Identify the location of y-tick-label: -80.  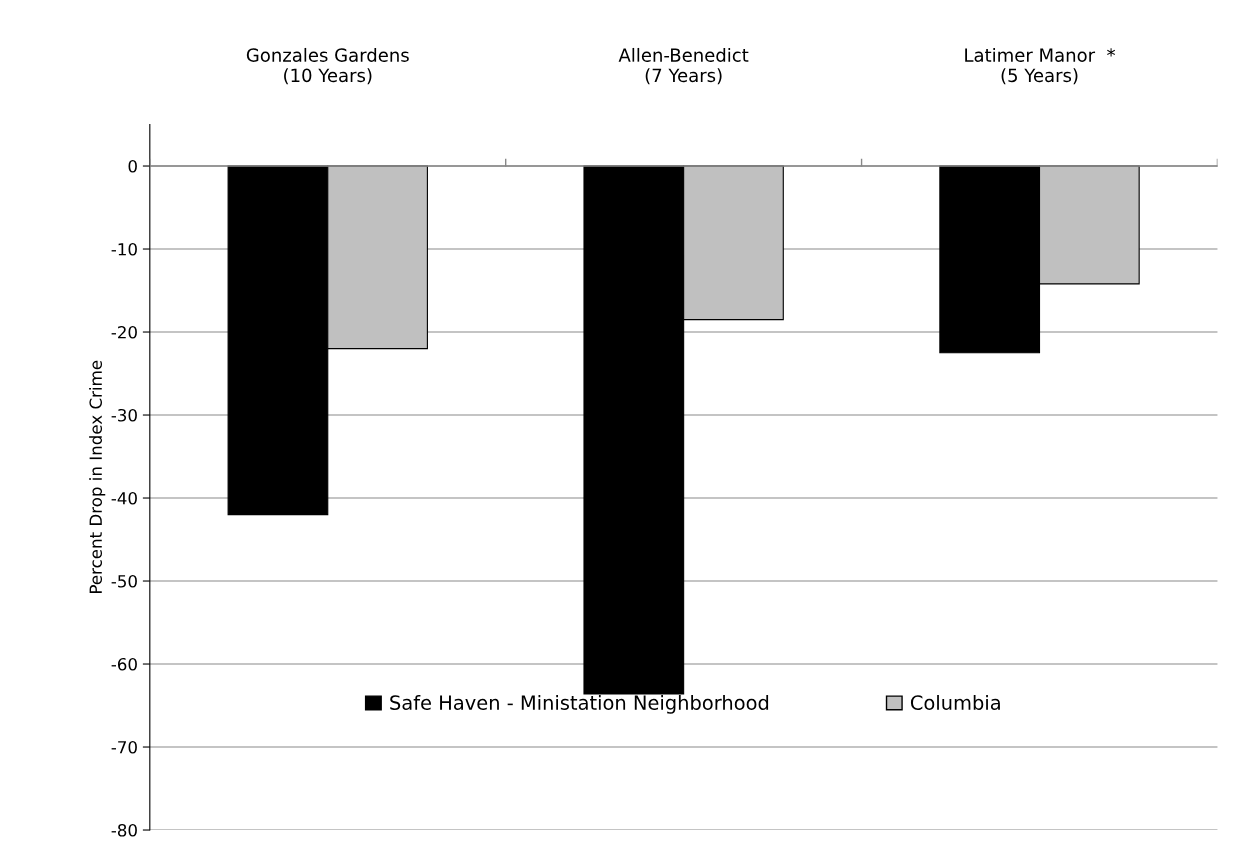
(124, 830).